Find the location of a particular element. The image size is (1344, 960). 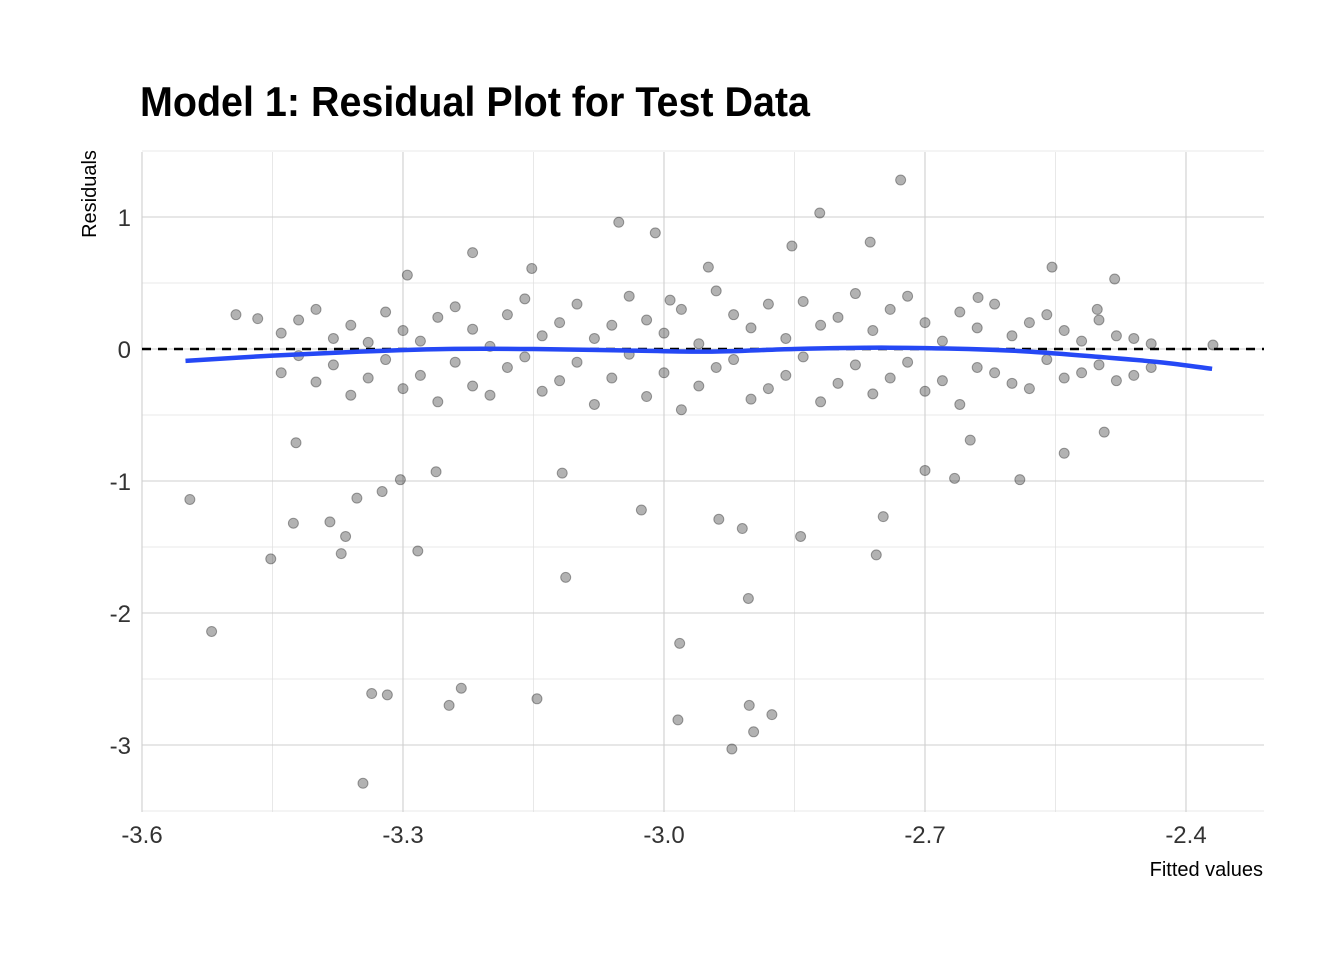

x-tick-label: -2.7 is located at coordinates (924, 835).